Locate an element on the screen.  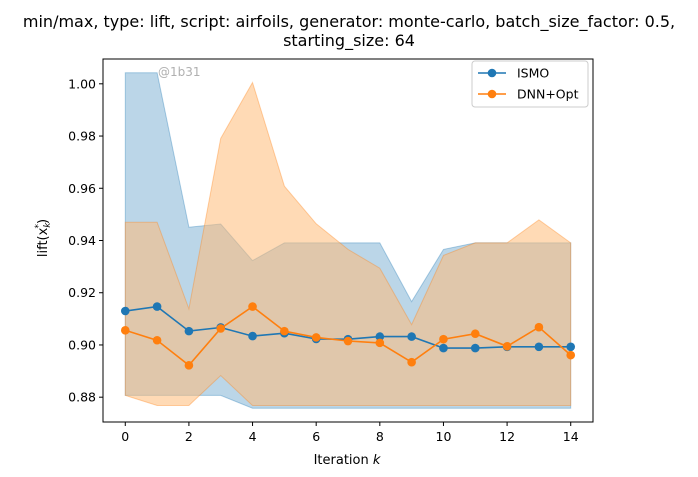
y-tick-label: 0.88 is located at coordinates (82, 397).